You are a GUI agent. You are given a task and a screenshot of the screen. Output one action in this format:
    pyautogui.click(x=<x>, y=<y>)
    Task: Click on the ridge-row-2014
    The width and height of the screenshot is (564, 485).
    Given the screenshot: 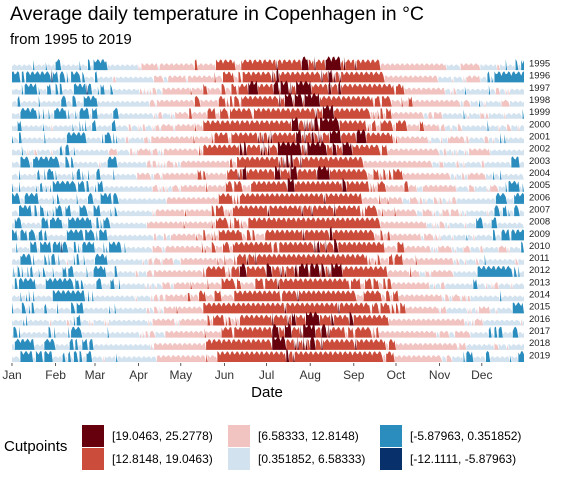 What is the action you would take?
    pyautogui.click(x=268, y=295)
    